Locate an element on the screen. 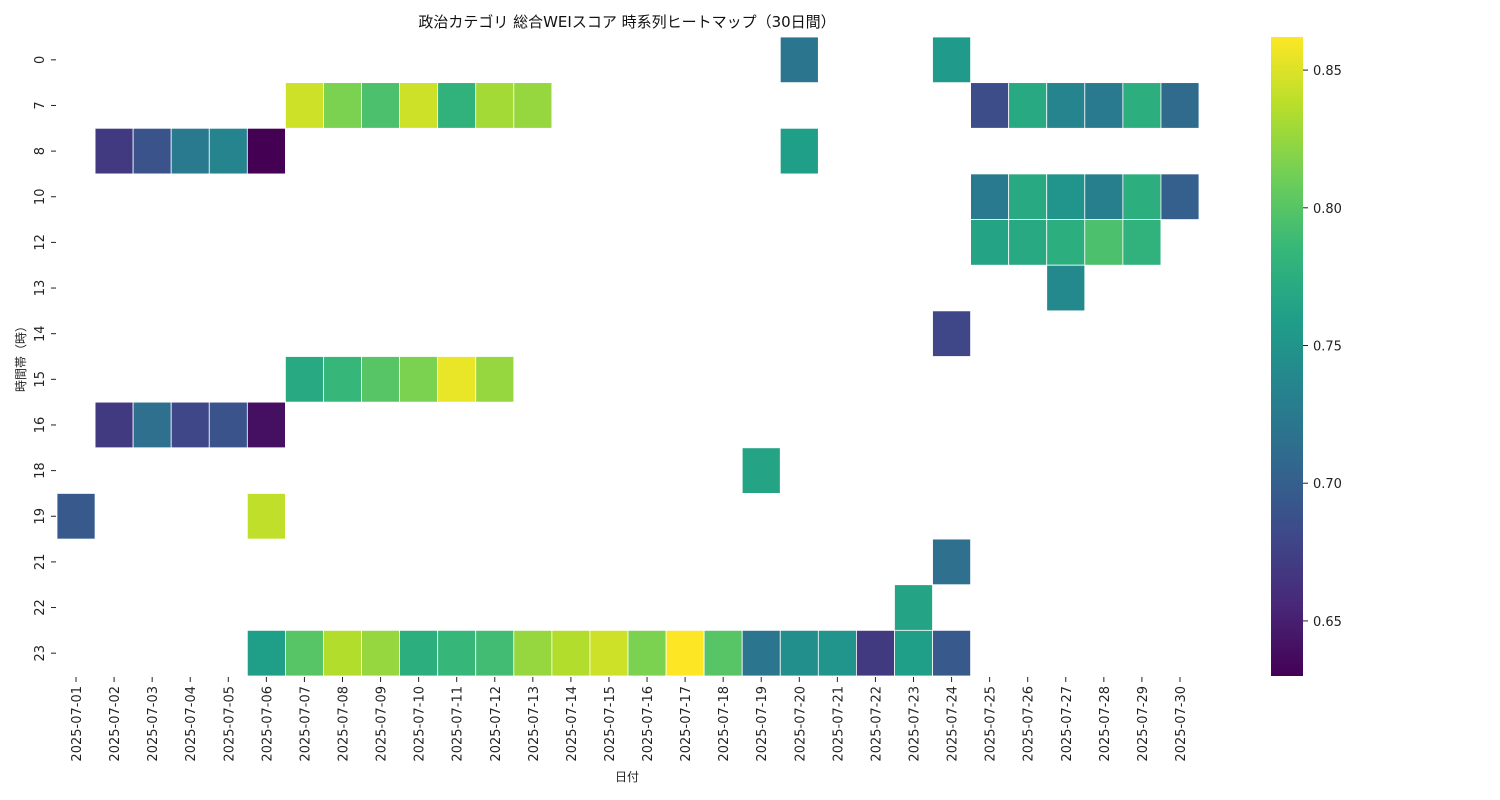 This screenshot has width=1500, height=800. chart-title: 政治カテゴリ 総合WEIスコア 時系列ヒートマップ（30日間） is located at coordinates (626, 22).